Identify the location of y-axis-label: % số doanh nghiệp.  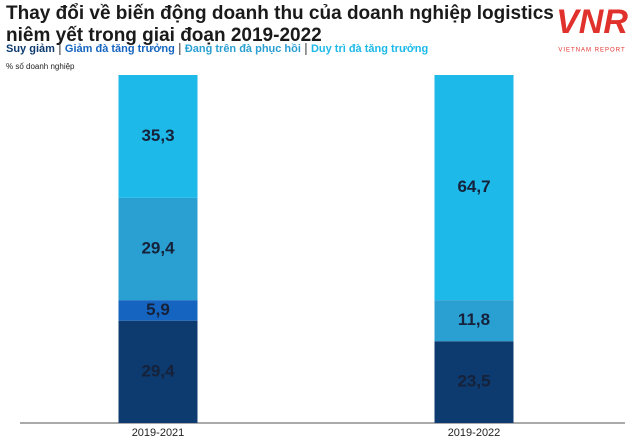
(40, 66).